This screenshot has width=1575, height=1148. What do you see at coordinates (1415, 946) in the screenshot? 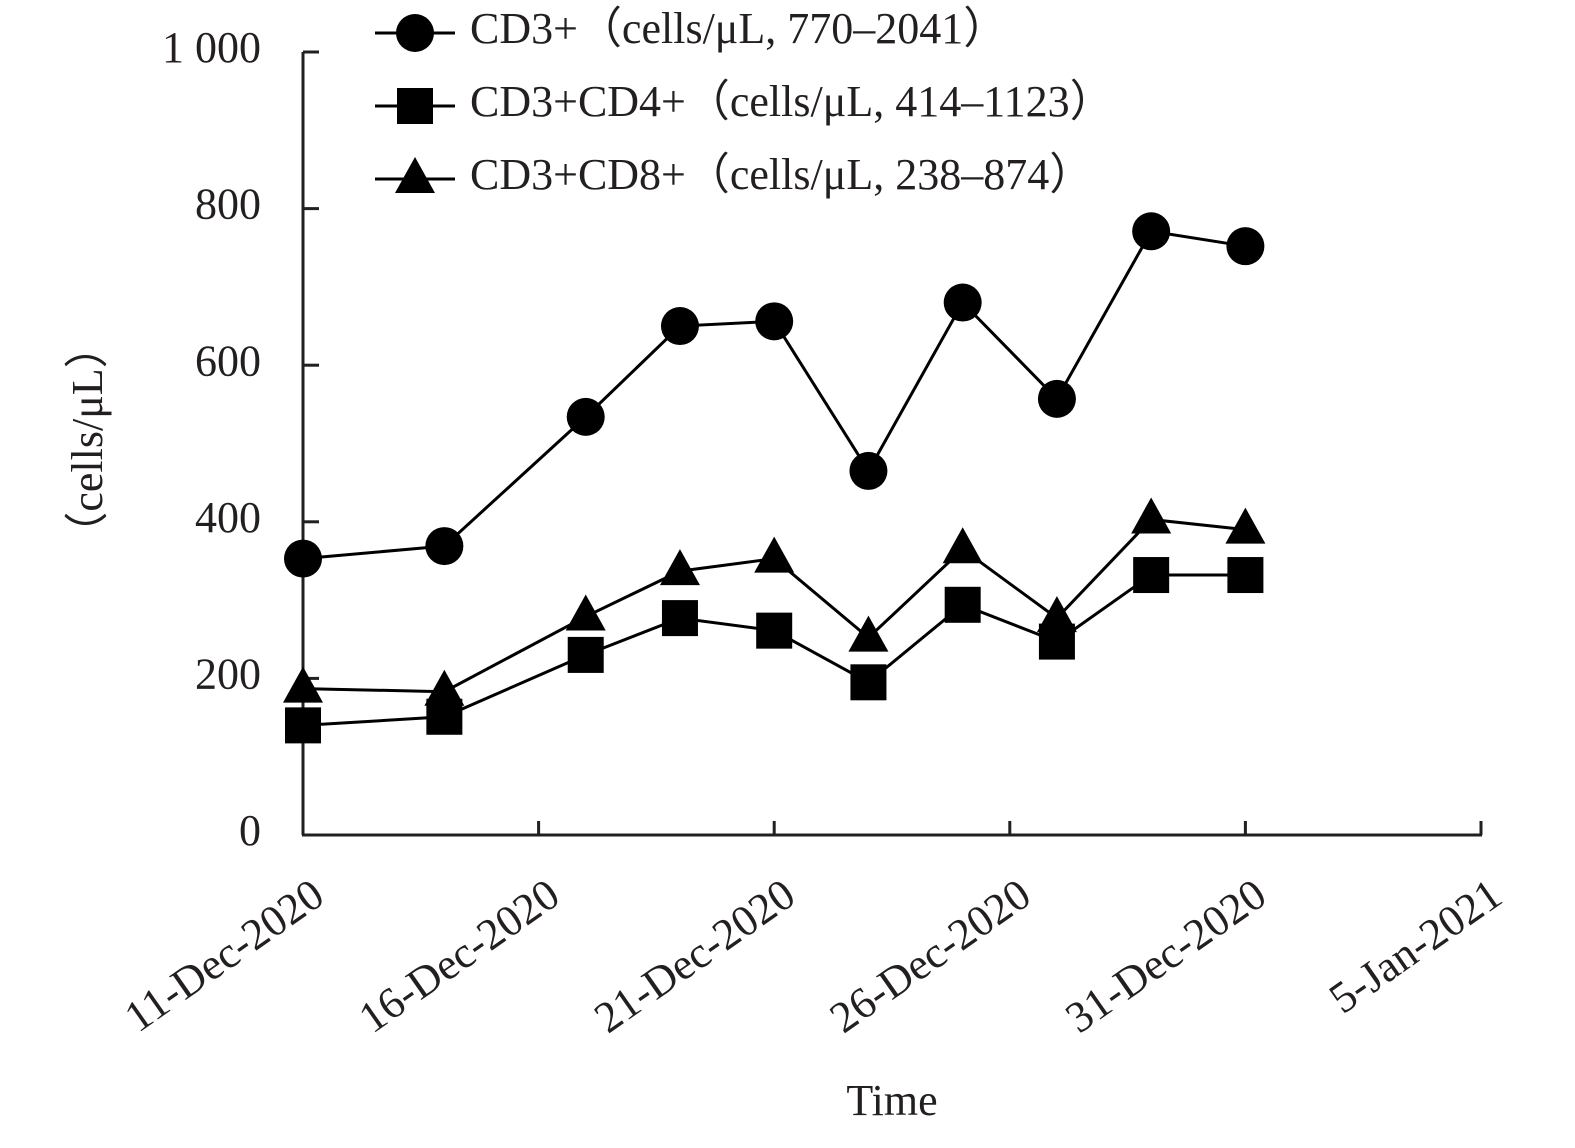
I see `x-tick-label: 5-Jan-2021` at bounding box center [1415, 946].